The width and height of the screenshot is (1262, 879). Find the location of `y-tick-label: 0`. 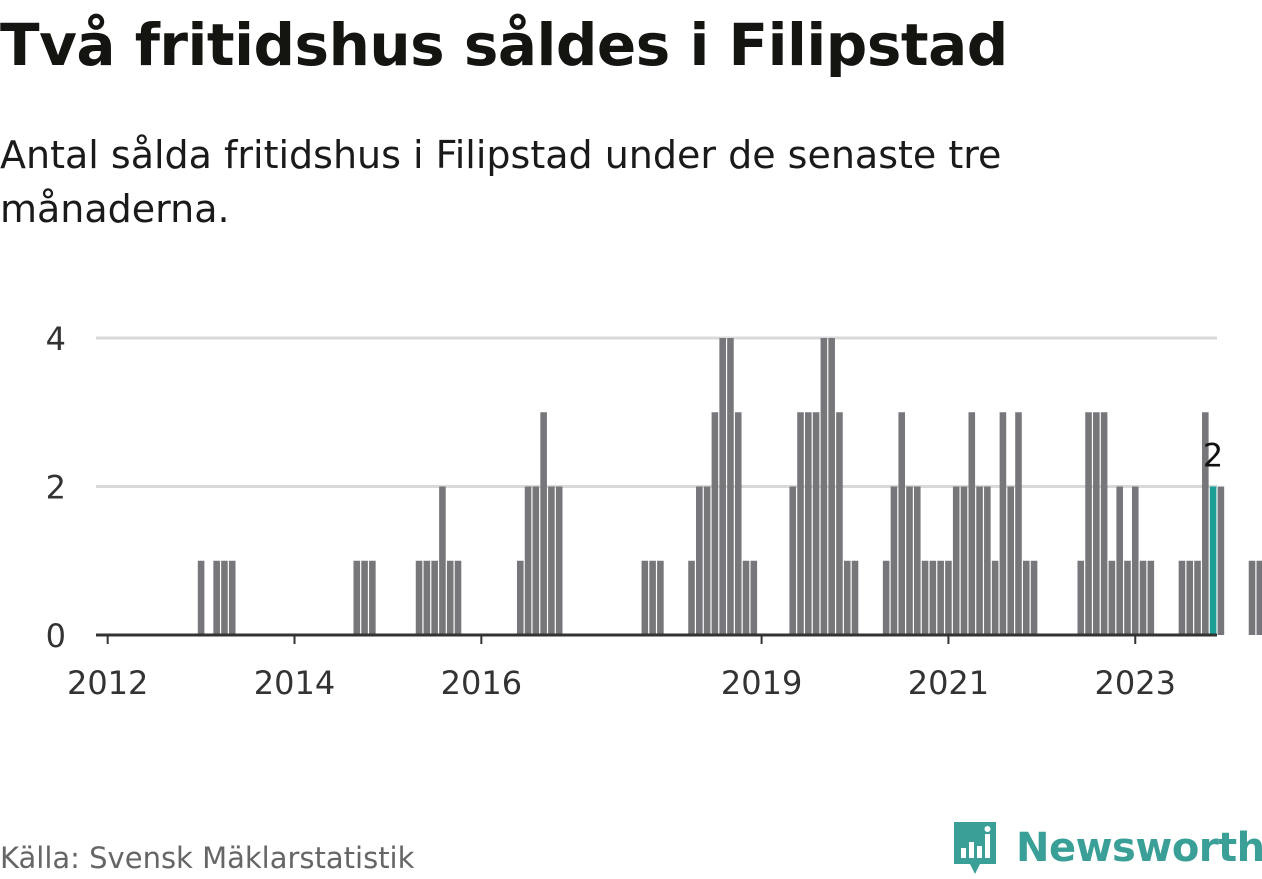

y-tick-label: 0 is located at coordinates (56, 636).